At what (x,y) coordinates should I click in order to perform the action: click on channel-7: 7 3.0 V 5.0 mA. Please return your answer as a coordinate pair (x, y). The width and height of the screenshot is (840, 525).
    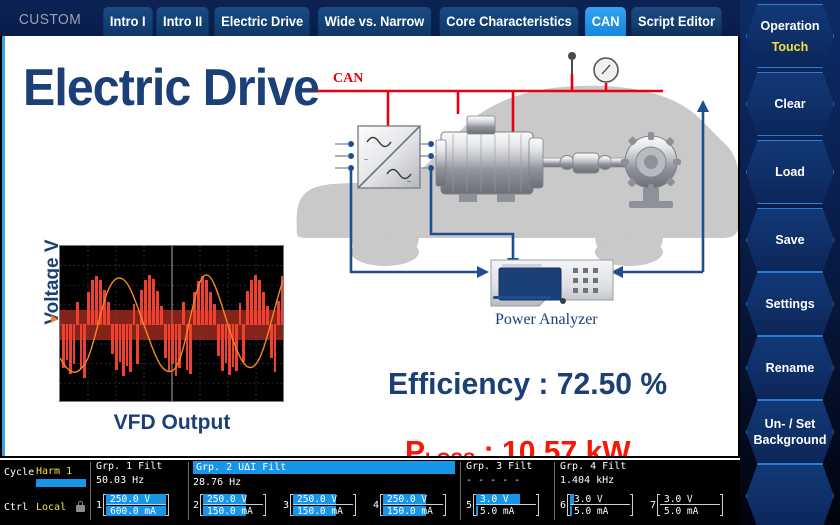
    Looking at the image, I should click on (687, 505).